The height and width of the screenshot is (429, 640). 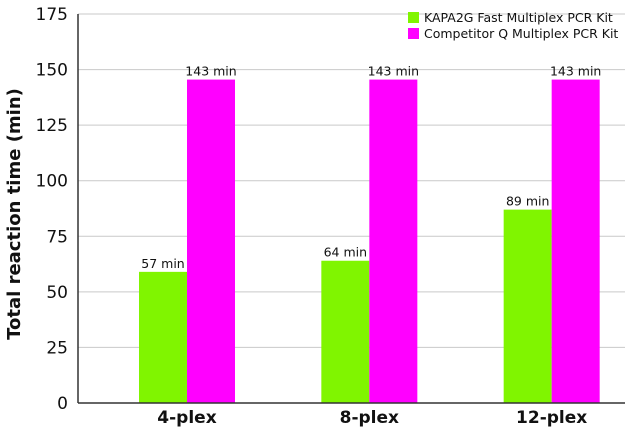 What do you see at coordinates (57, 348) in the screenshot?
I see `y-tick-label: 25` at bounding box center [57, 348].